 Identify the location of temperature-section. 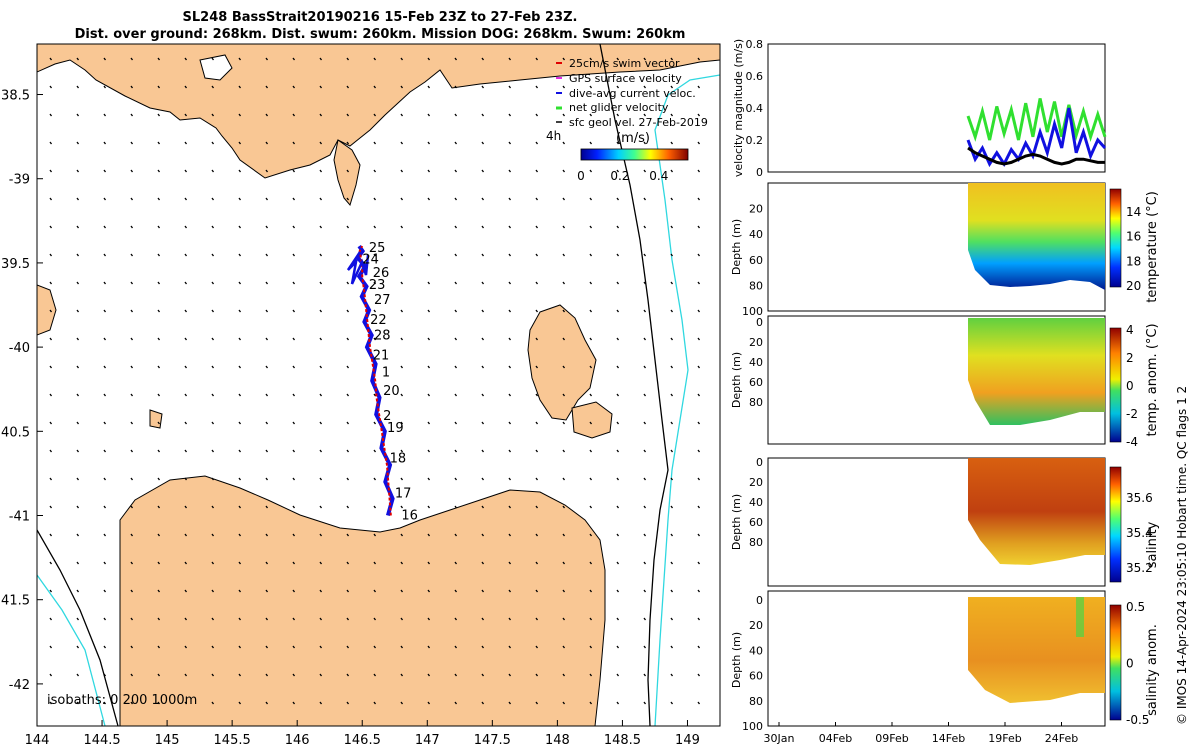
(1036, 236).